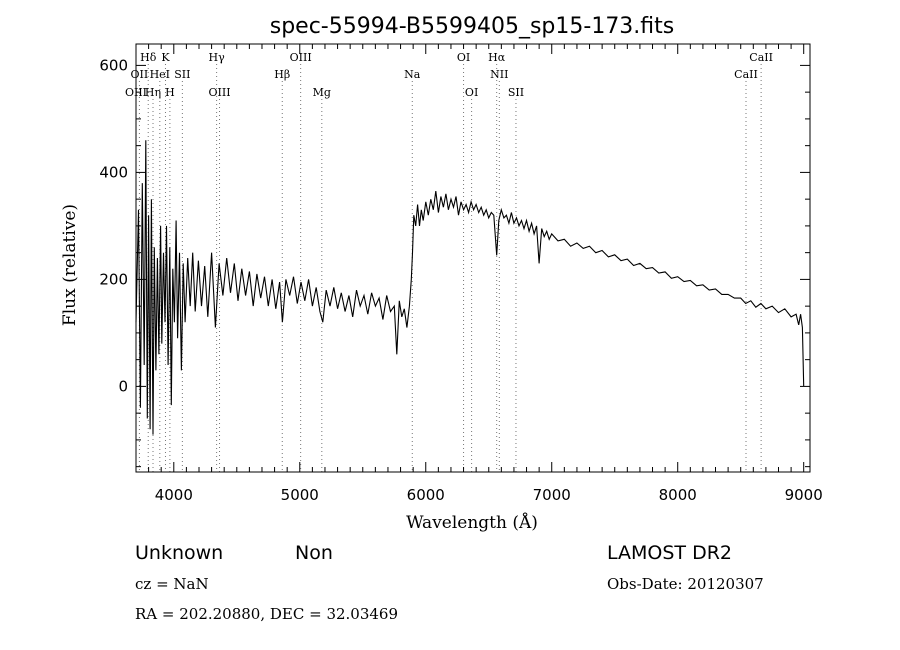  What do you see at coordinates (113, 172) in the screenshot?
I see `y-tick-label: 400` at bounding box center [113, 172].